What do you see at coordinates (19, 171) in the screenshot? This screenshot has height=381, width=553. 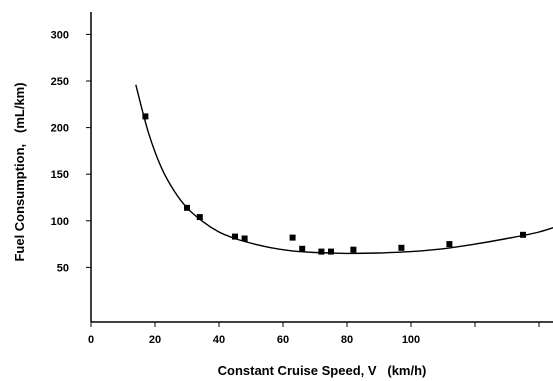 I see `y-axis-title: Fuel Consumption, (mL/km)` at bounding box center [19, 171].